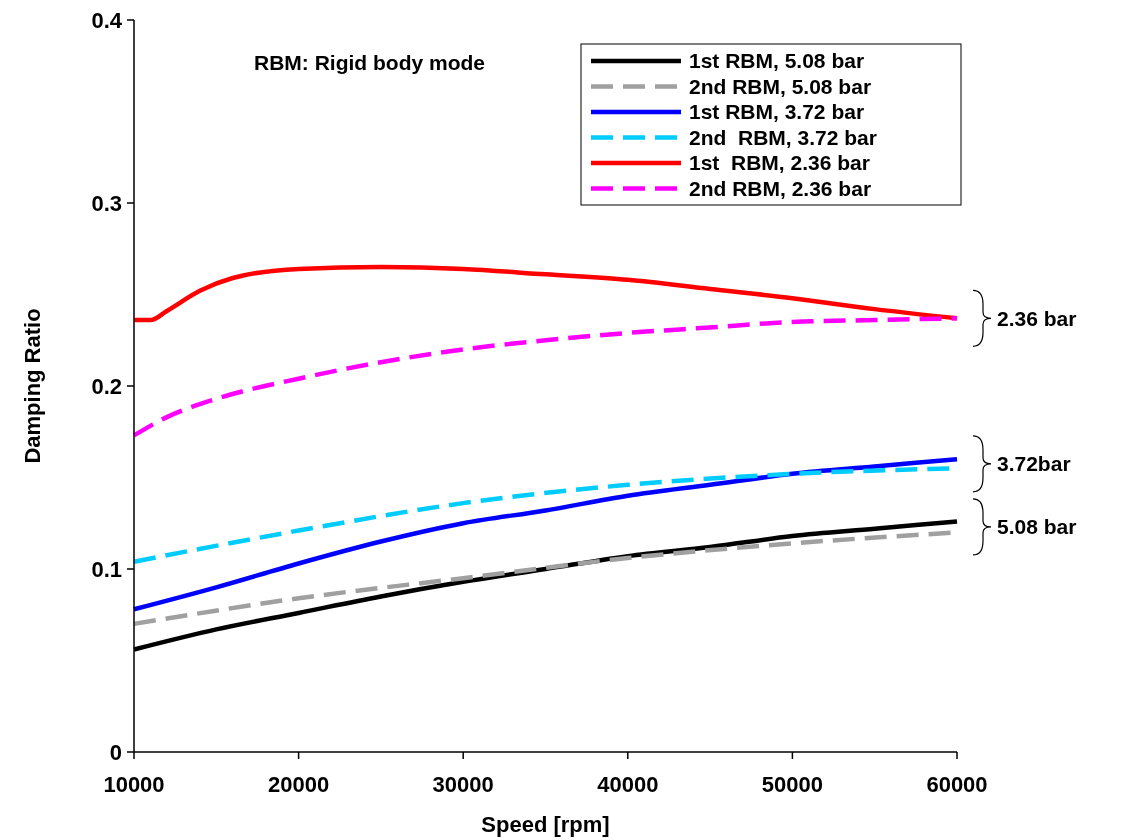 The height and width of the screenshot is (840, 1124). Describe the element at coordinates (1034, 464) in the screenshot. I see `text: 3.72bar` at that location.